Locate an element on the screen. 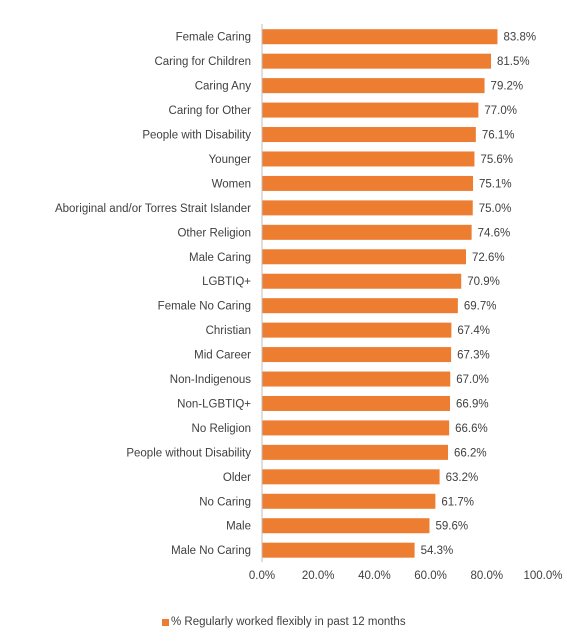 This screenshot has width=567, height=644. data-label: 59.6% is located at coordinates (451, 527).